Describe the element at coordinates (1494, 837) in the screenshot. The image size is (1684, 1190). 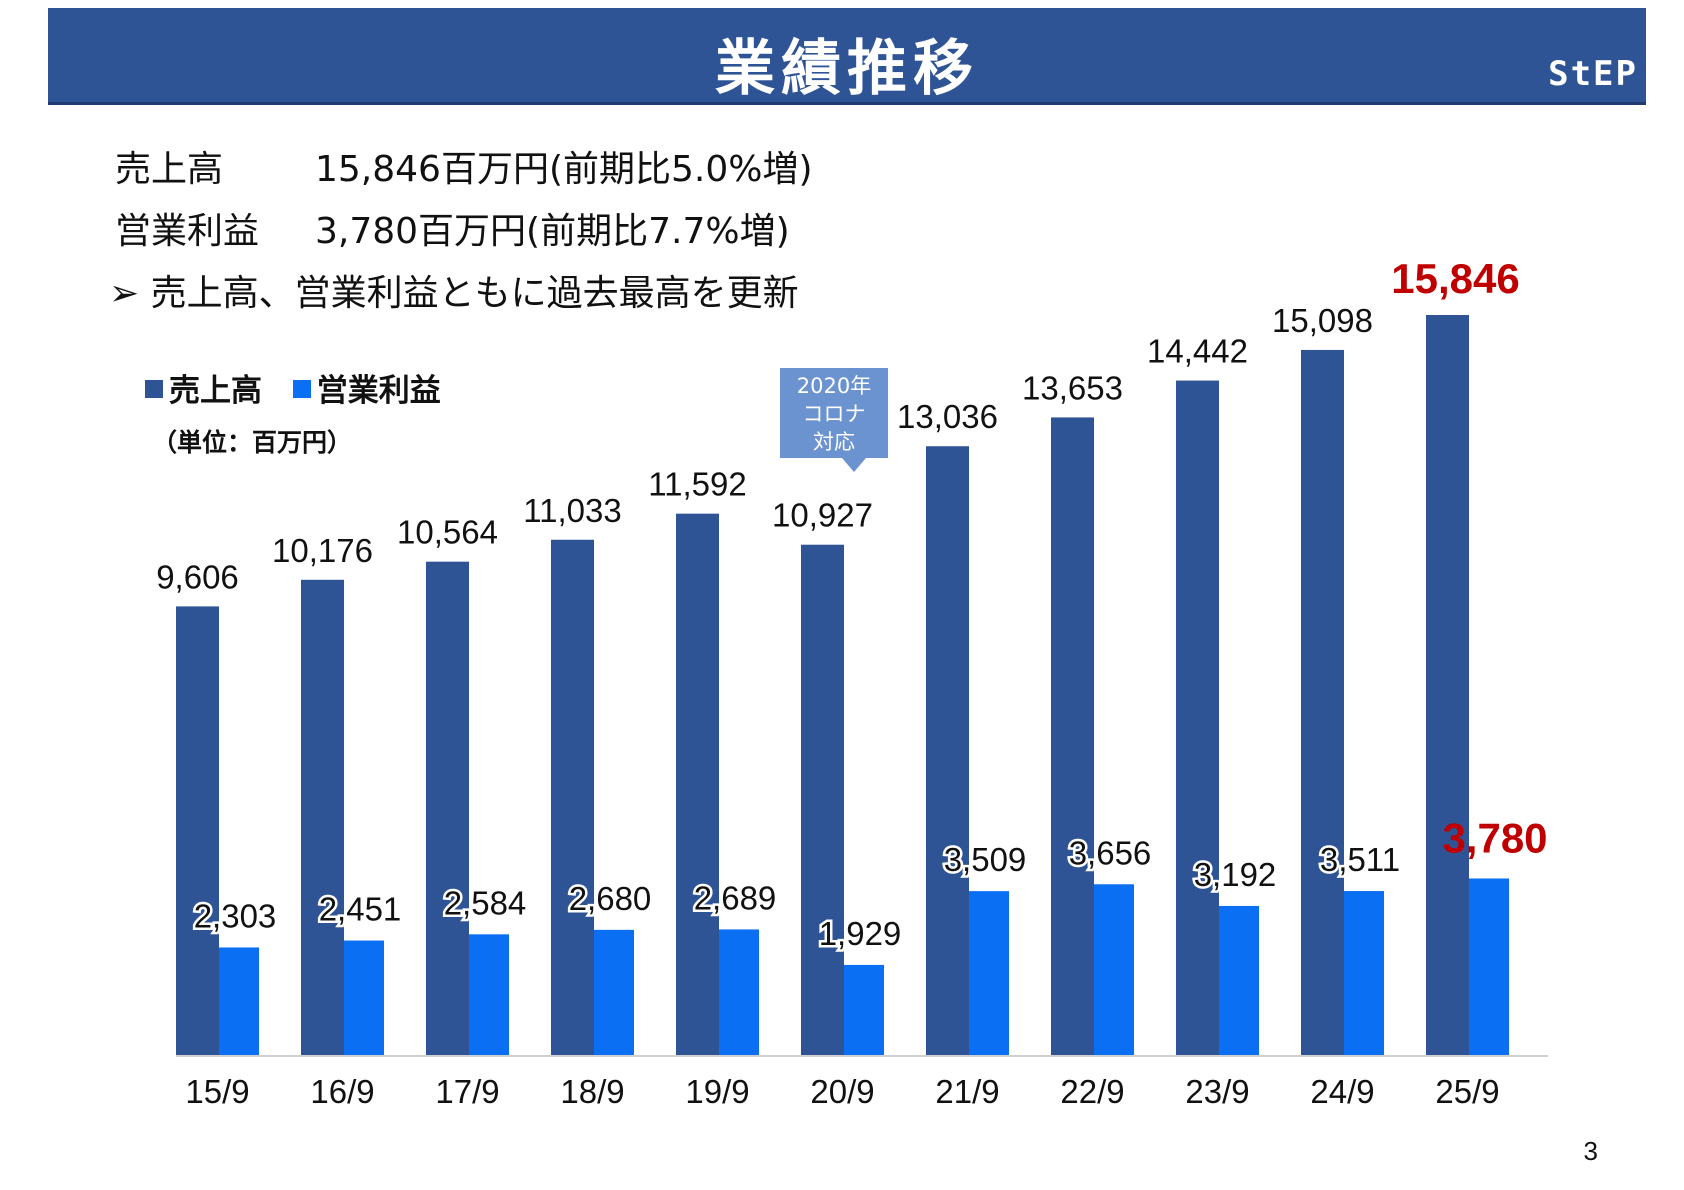
I see `data-label-profit: 3,780` at that location.